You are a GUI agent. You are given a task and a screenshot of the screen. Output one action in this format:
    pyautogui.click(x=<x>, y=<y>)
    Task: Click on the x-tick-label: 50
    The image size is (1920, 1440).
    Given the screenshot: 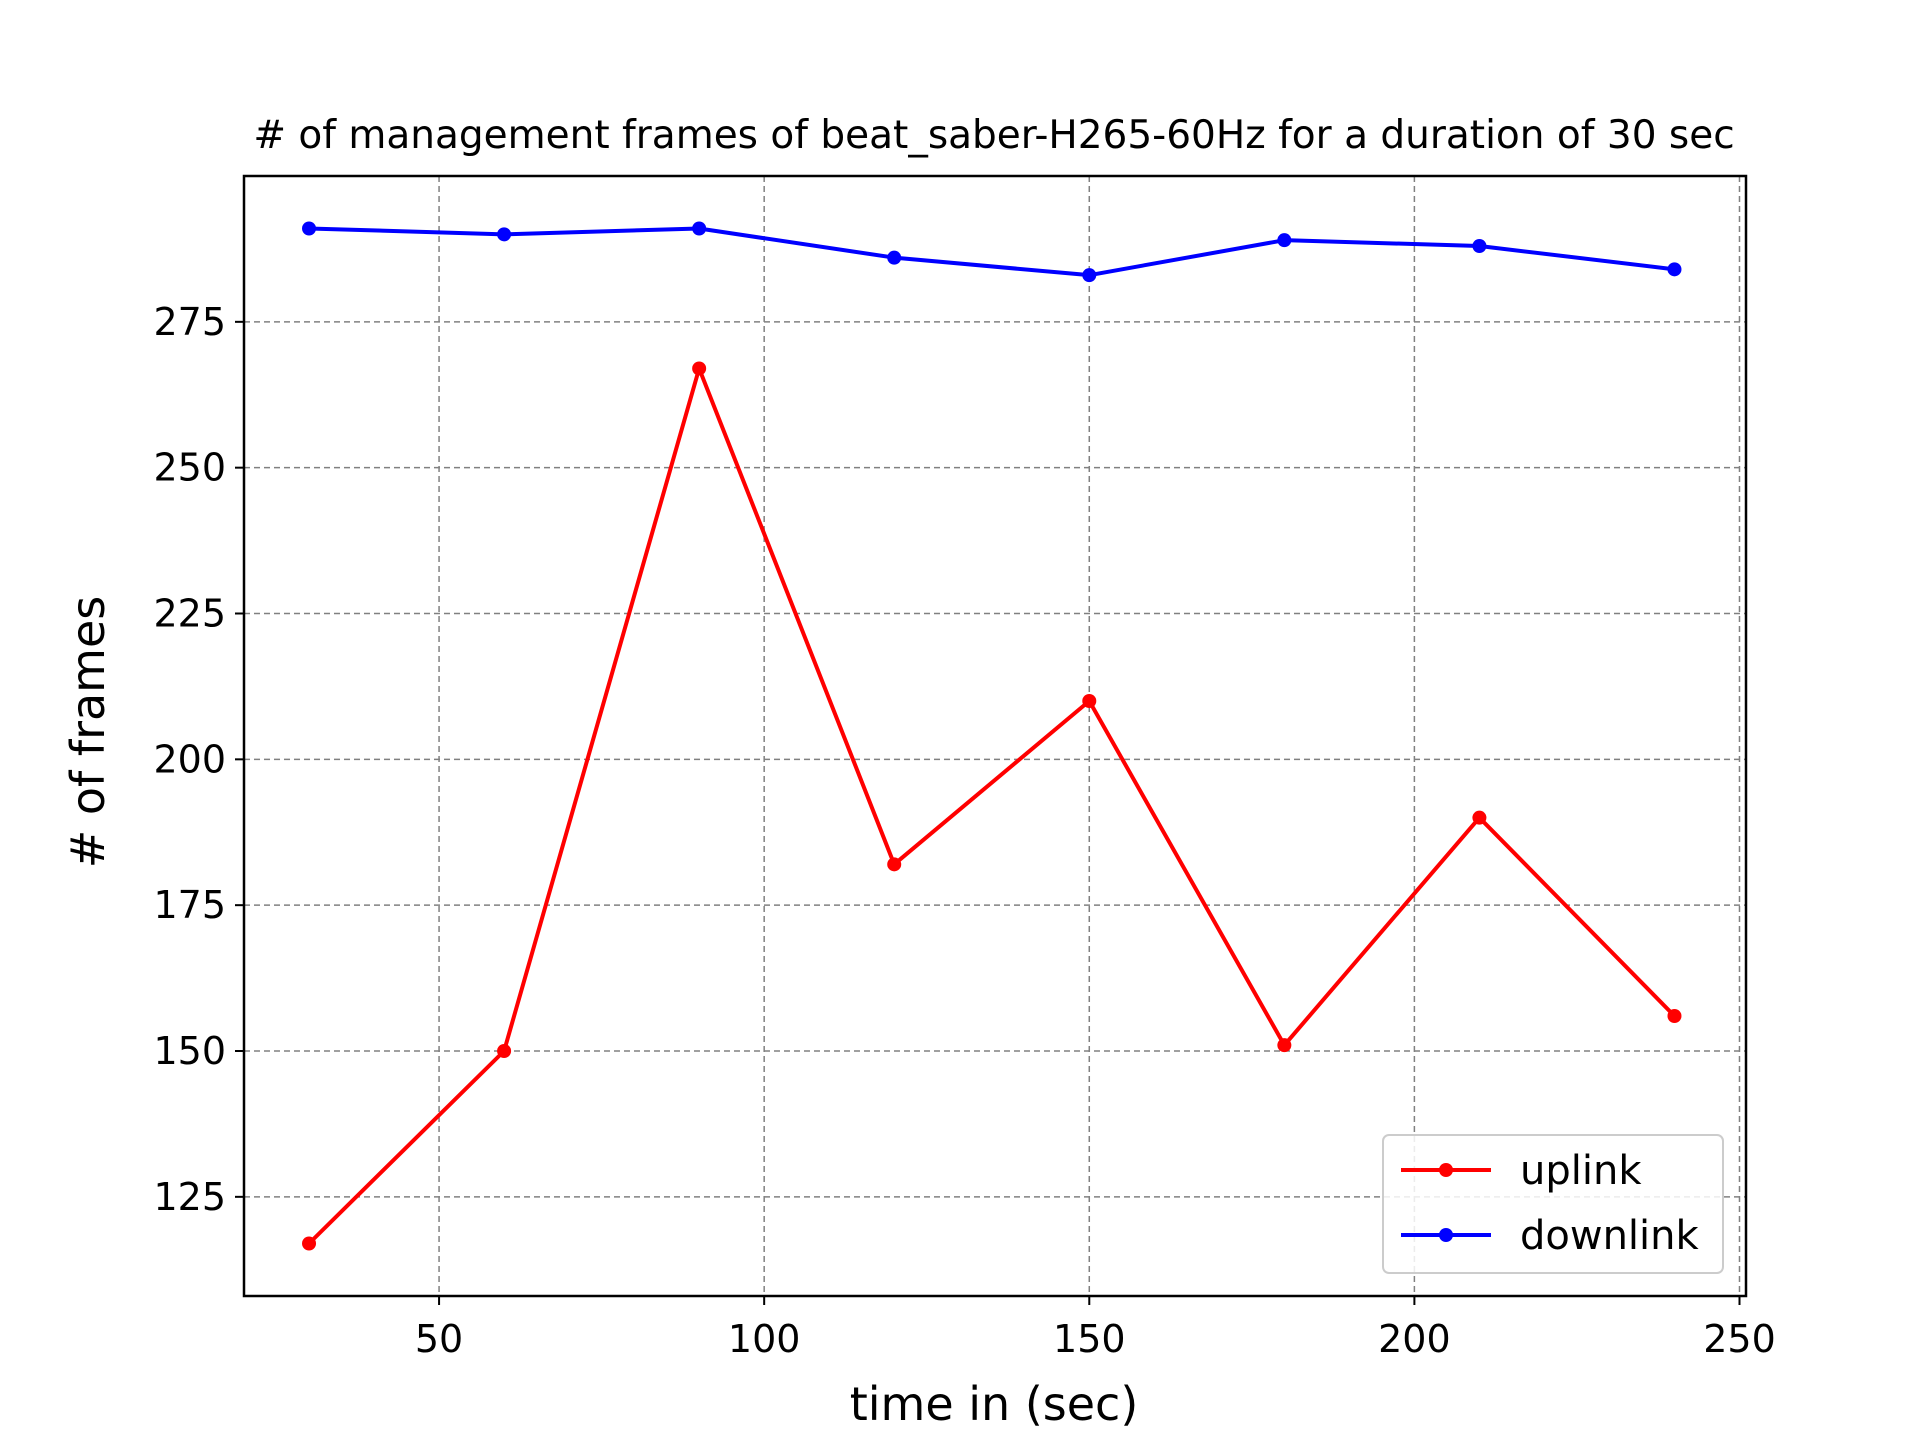 What is the action you would take?
    pyautogui.click(x=439, y=1339)
    